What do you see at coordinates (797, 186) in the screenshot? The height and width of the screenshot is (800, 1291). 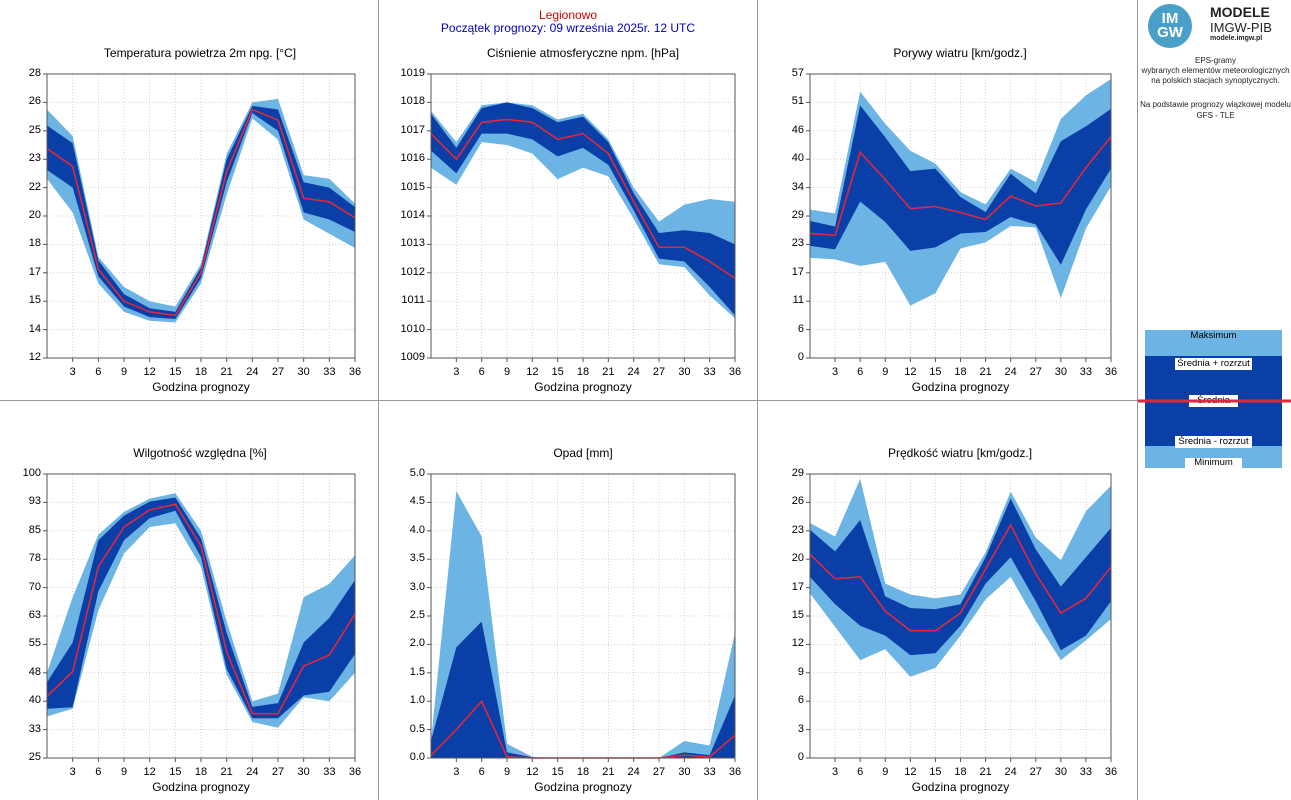 I see `y-tick-label-gusts: 34` at bounding box center [797, 186].